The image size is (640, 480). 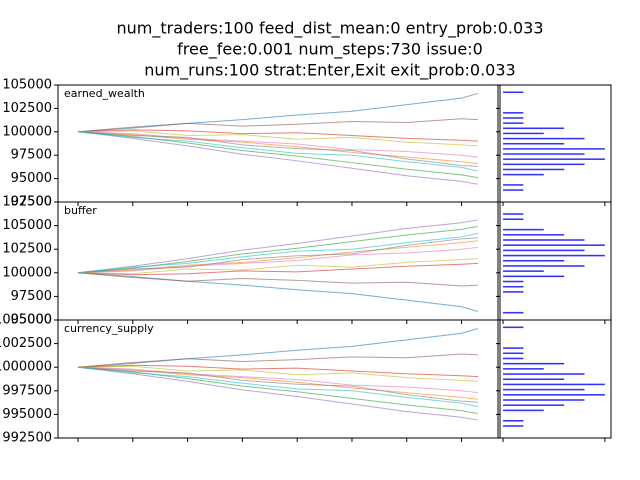 What do you see at coordinates (27, 438) in the screenshot?
I see `y-tick-label: 992500` at bounding box center [27, 438].